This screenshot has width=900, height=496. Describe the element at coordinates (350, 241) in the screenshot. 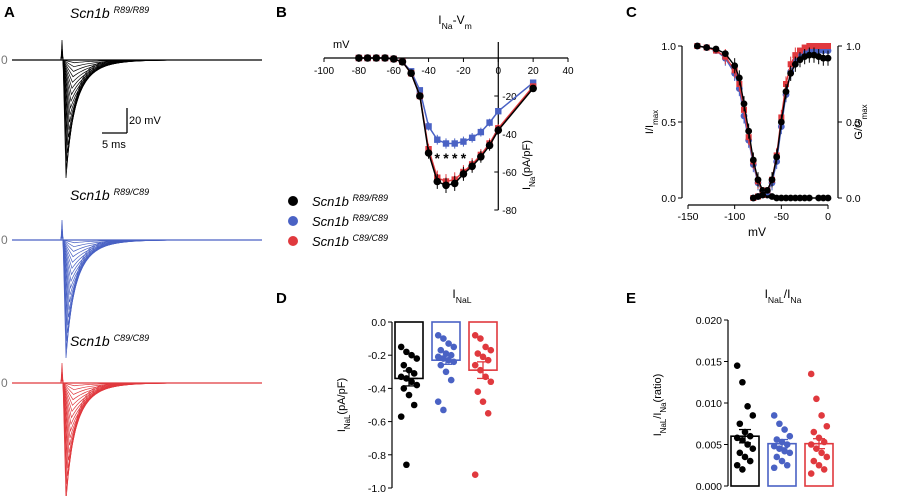

I see `legend-label-hom: Scn1b C89/C89` at that location.